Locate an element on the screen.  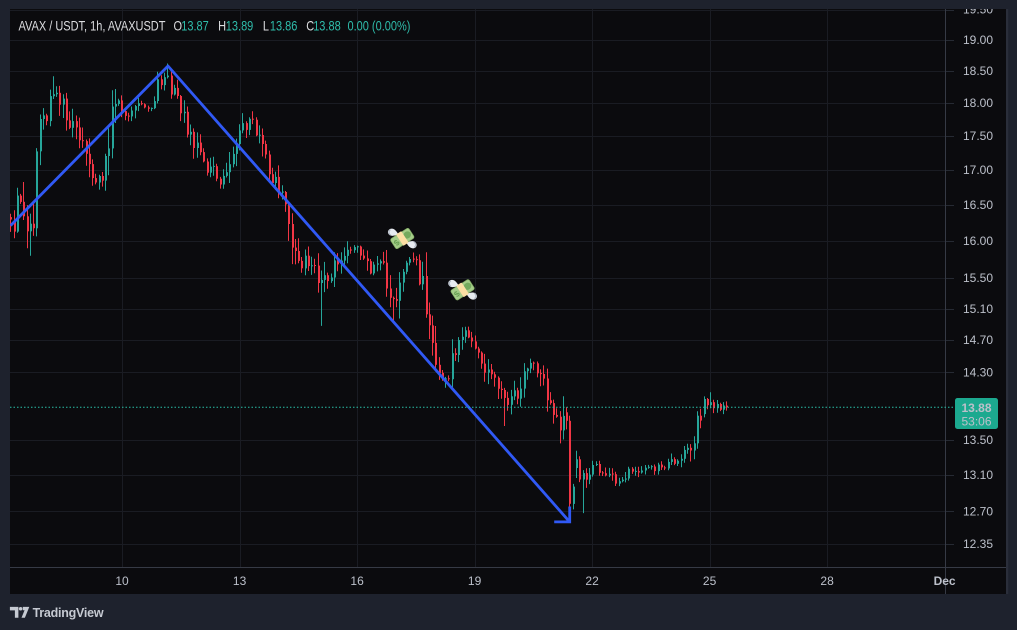
svg-text: 17.00 is located at coordinates (978, 170).